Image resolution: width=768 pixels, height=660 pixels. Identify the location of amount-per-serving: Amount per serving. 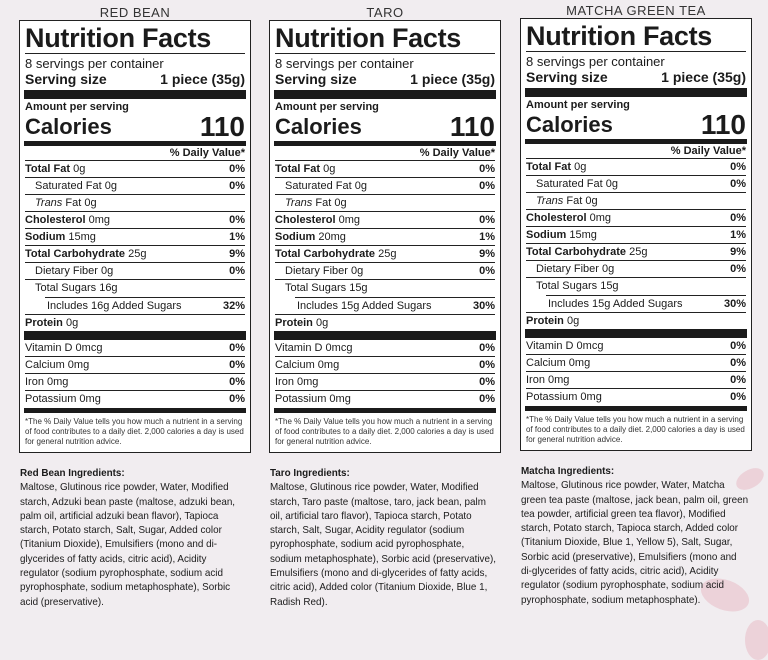
(77, 107).